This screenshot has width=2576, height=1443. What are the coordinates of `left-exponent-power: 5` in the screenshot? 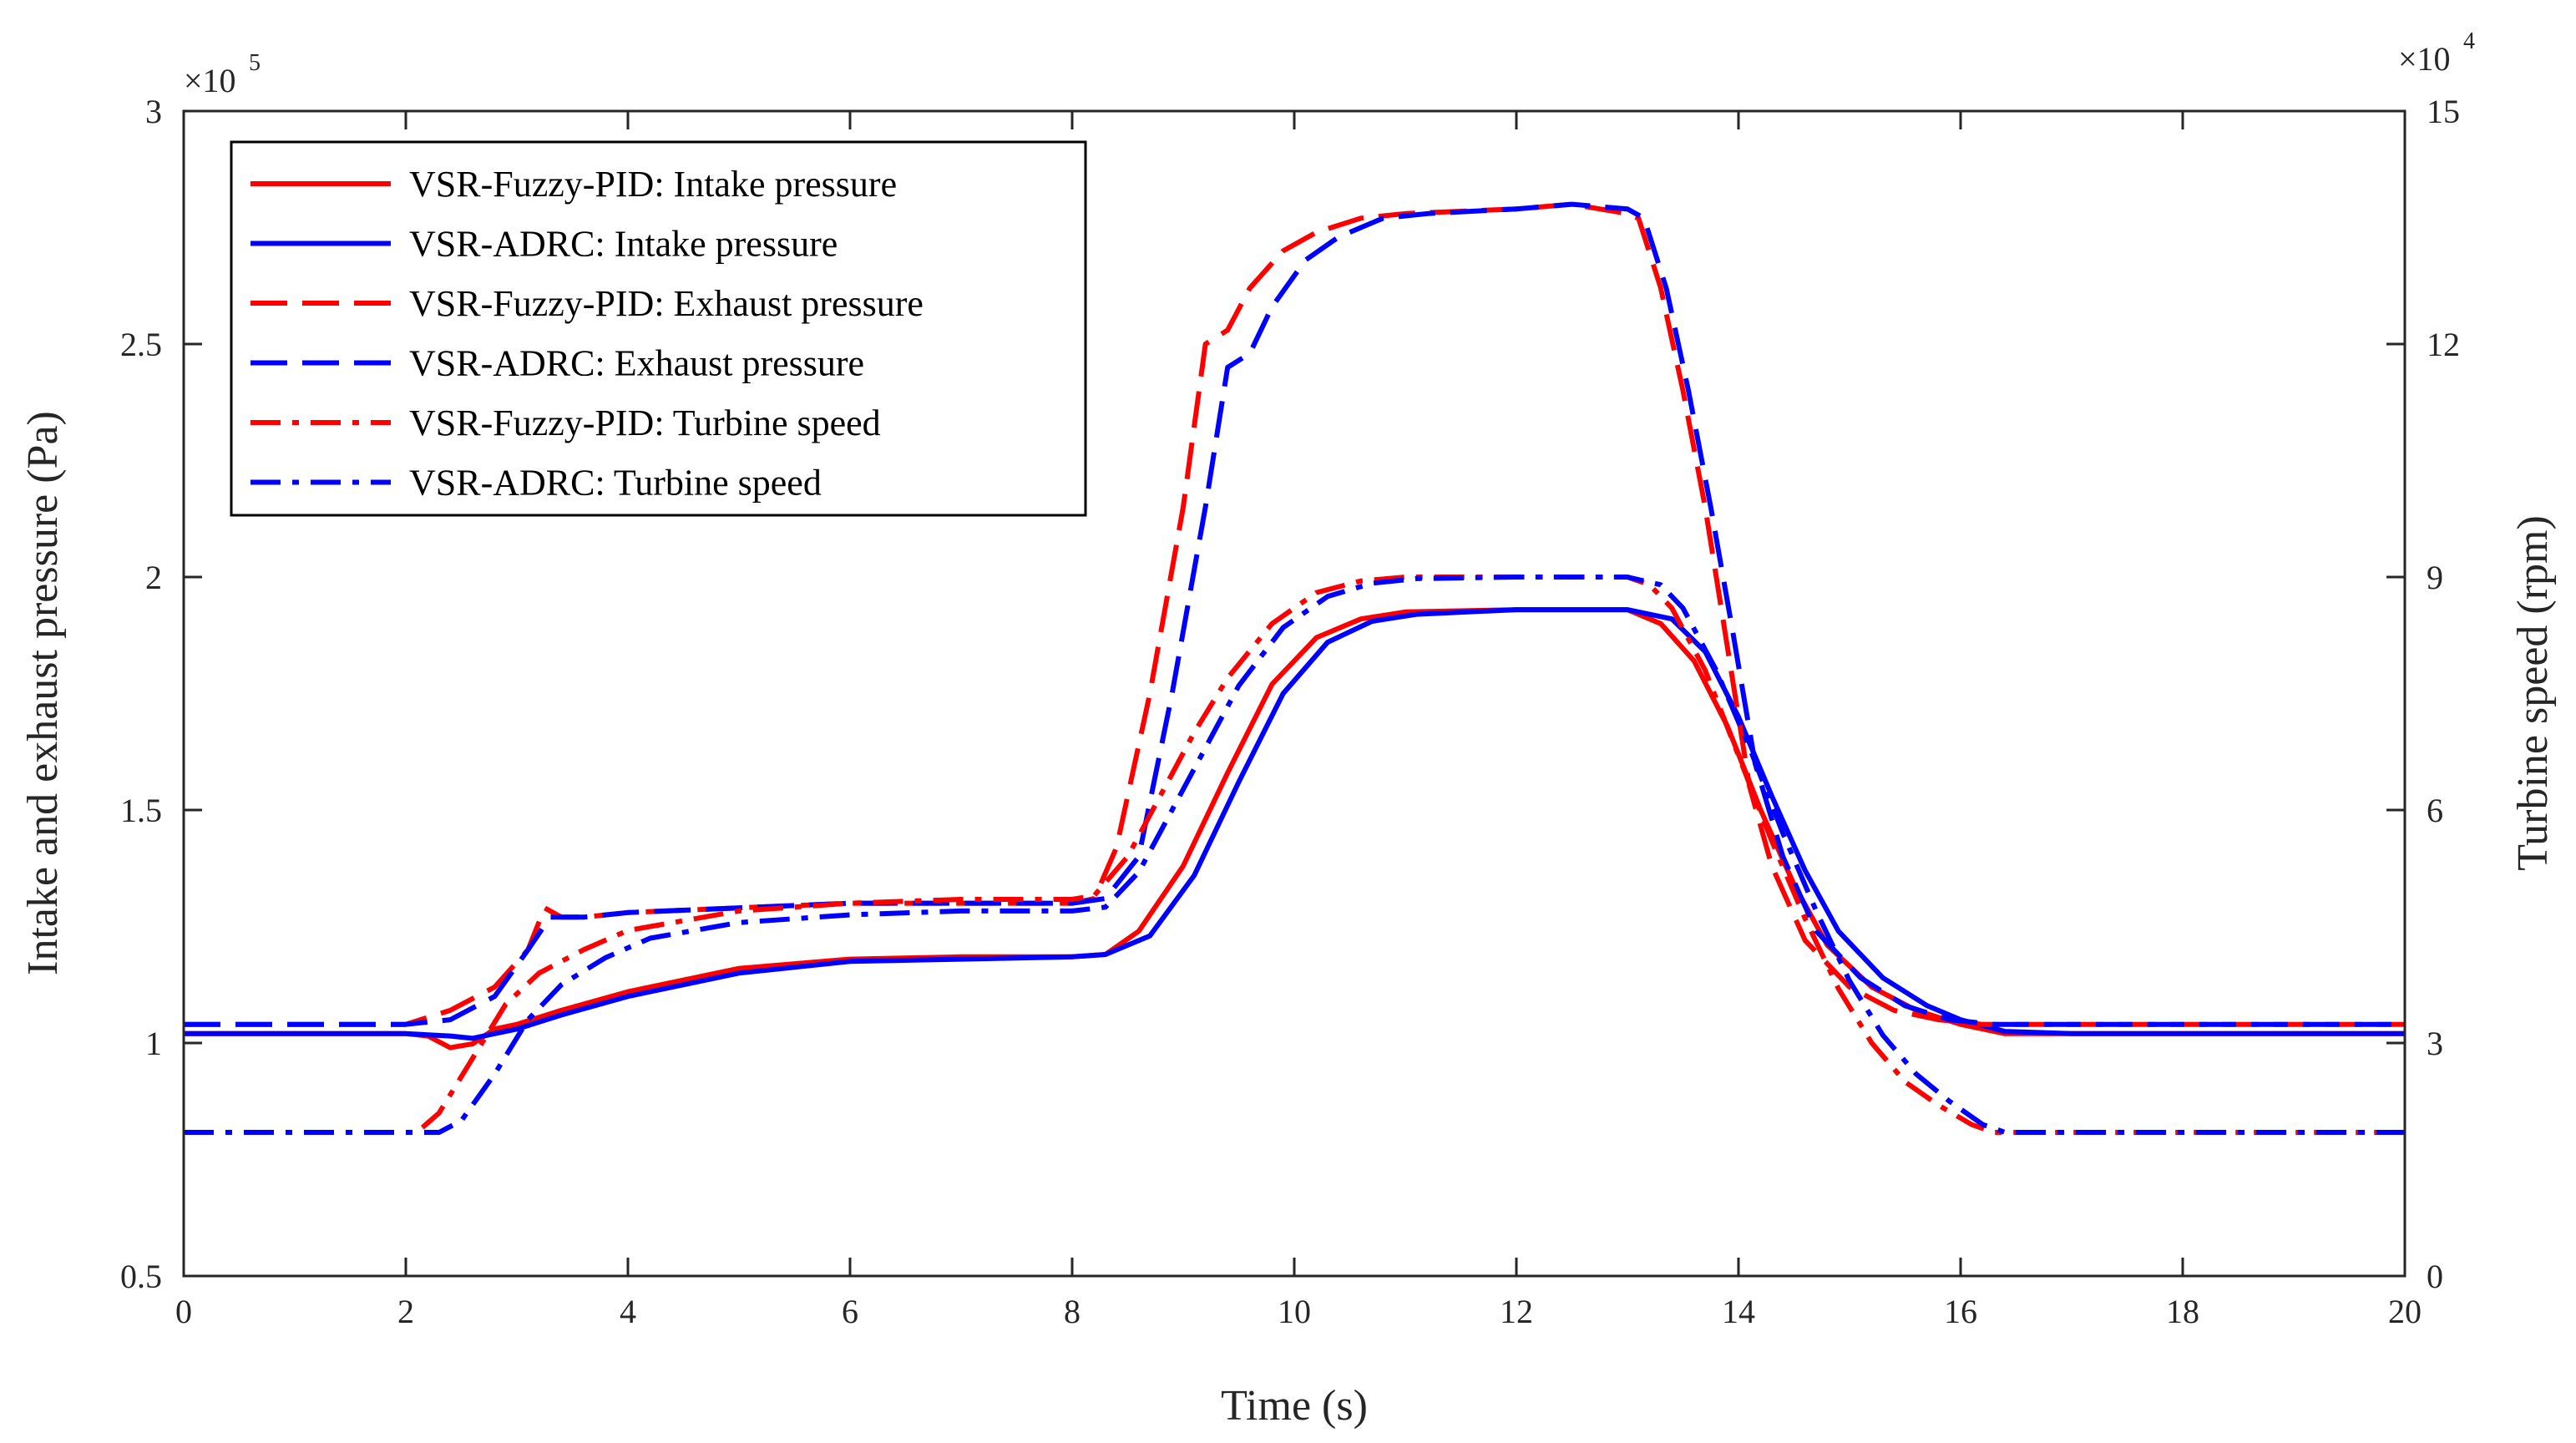 It's located at (255, 63).